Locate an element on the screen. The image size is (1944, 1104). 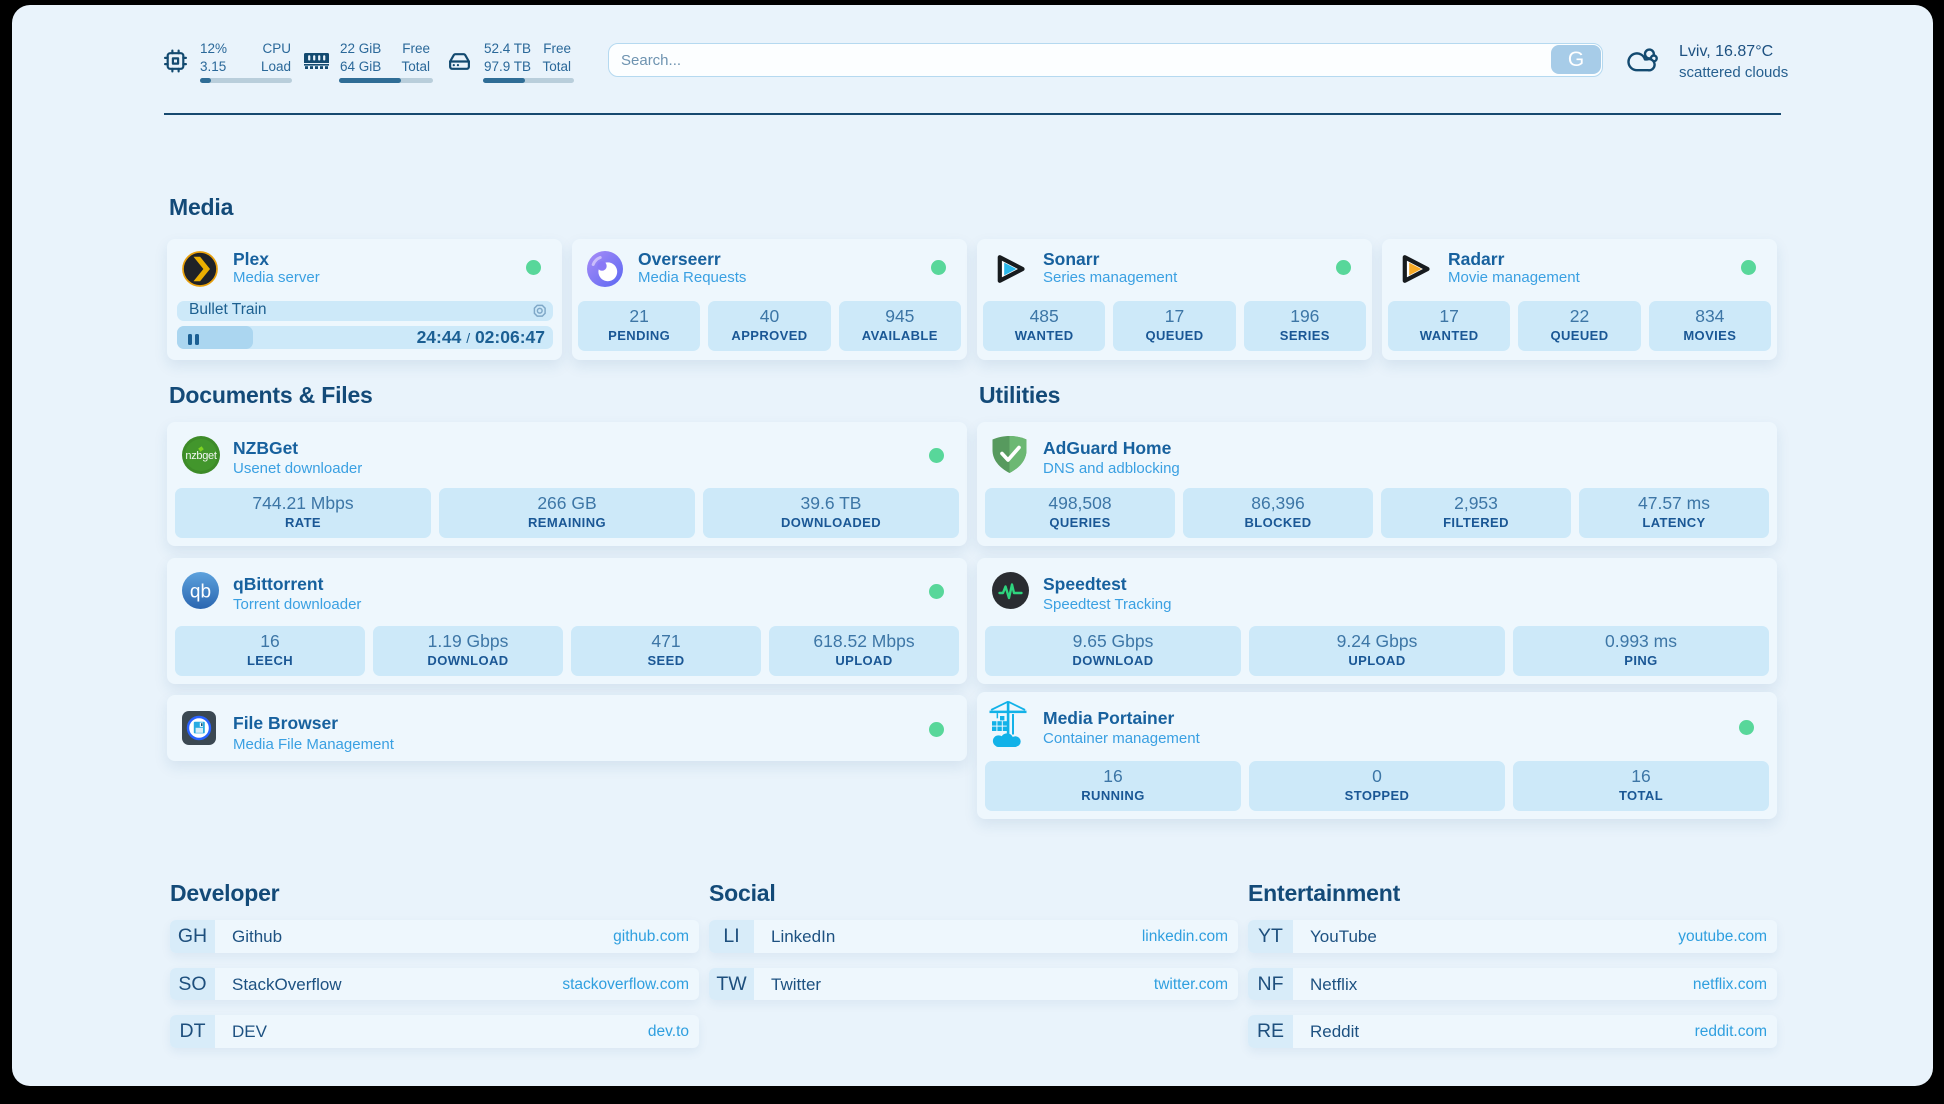
svg-text: nzbget is located at coordinates (200, 456).